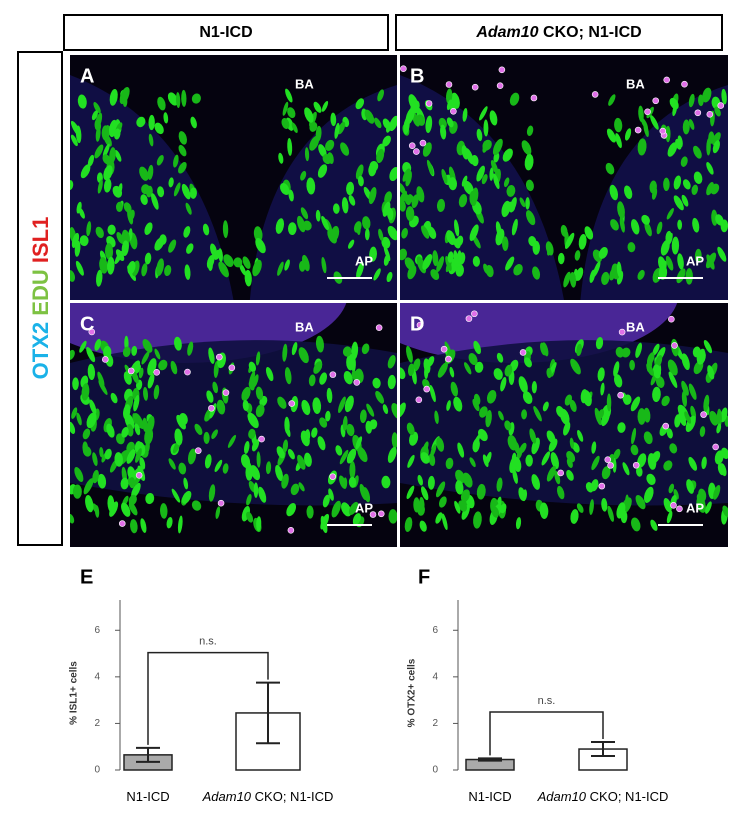 The image size is (740, 825). I want to click on significance-bracket, so click(546, 733).